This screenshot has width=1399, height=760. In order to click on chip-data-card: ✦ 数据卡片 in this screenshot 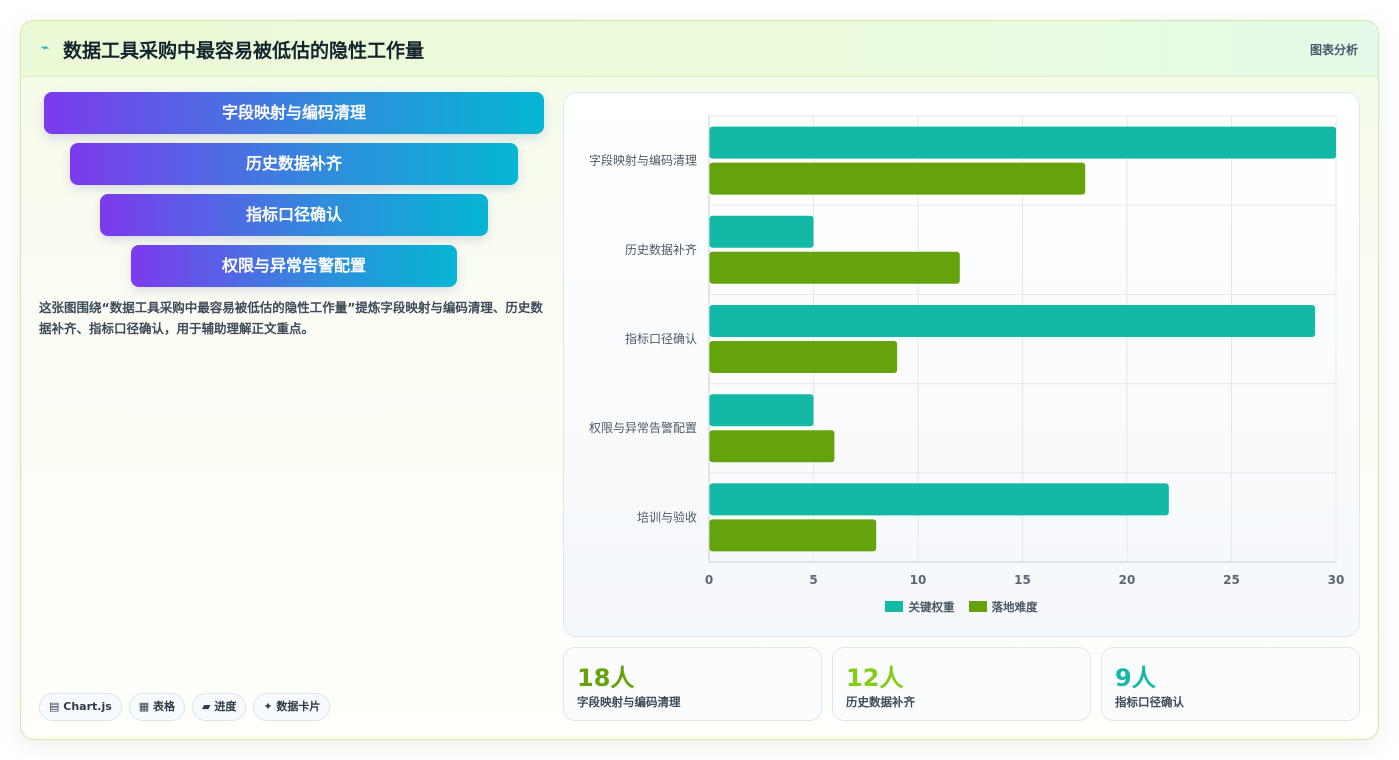, I will do `click(292, 707)`.